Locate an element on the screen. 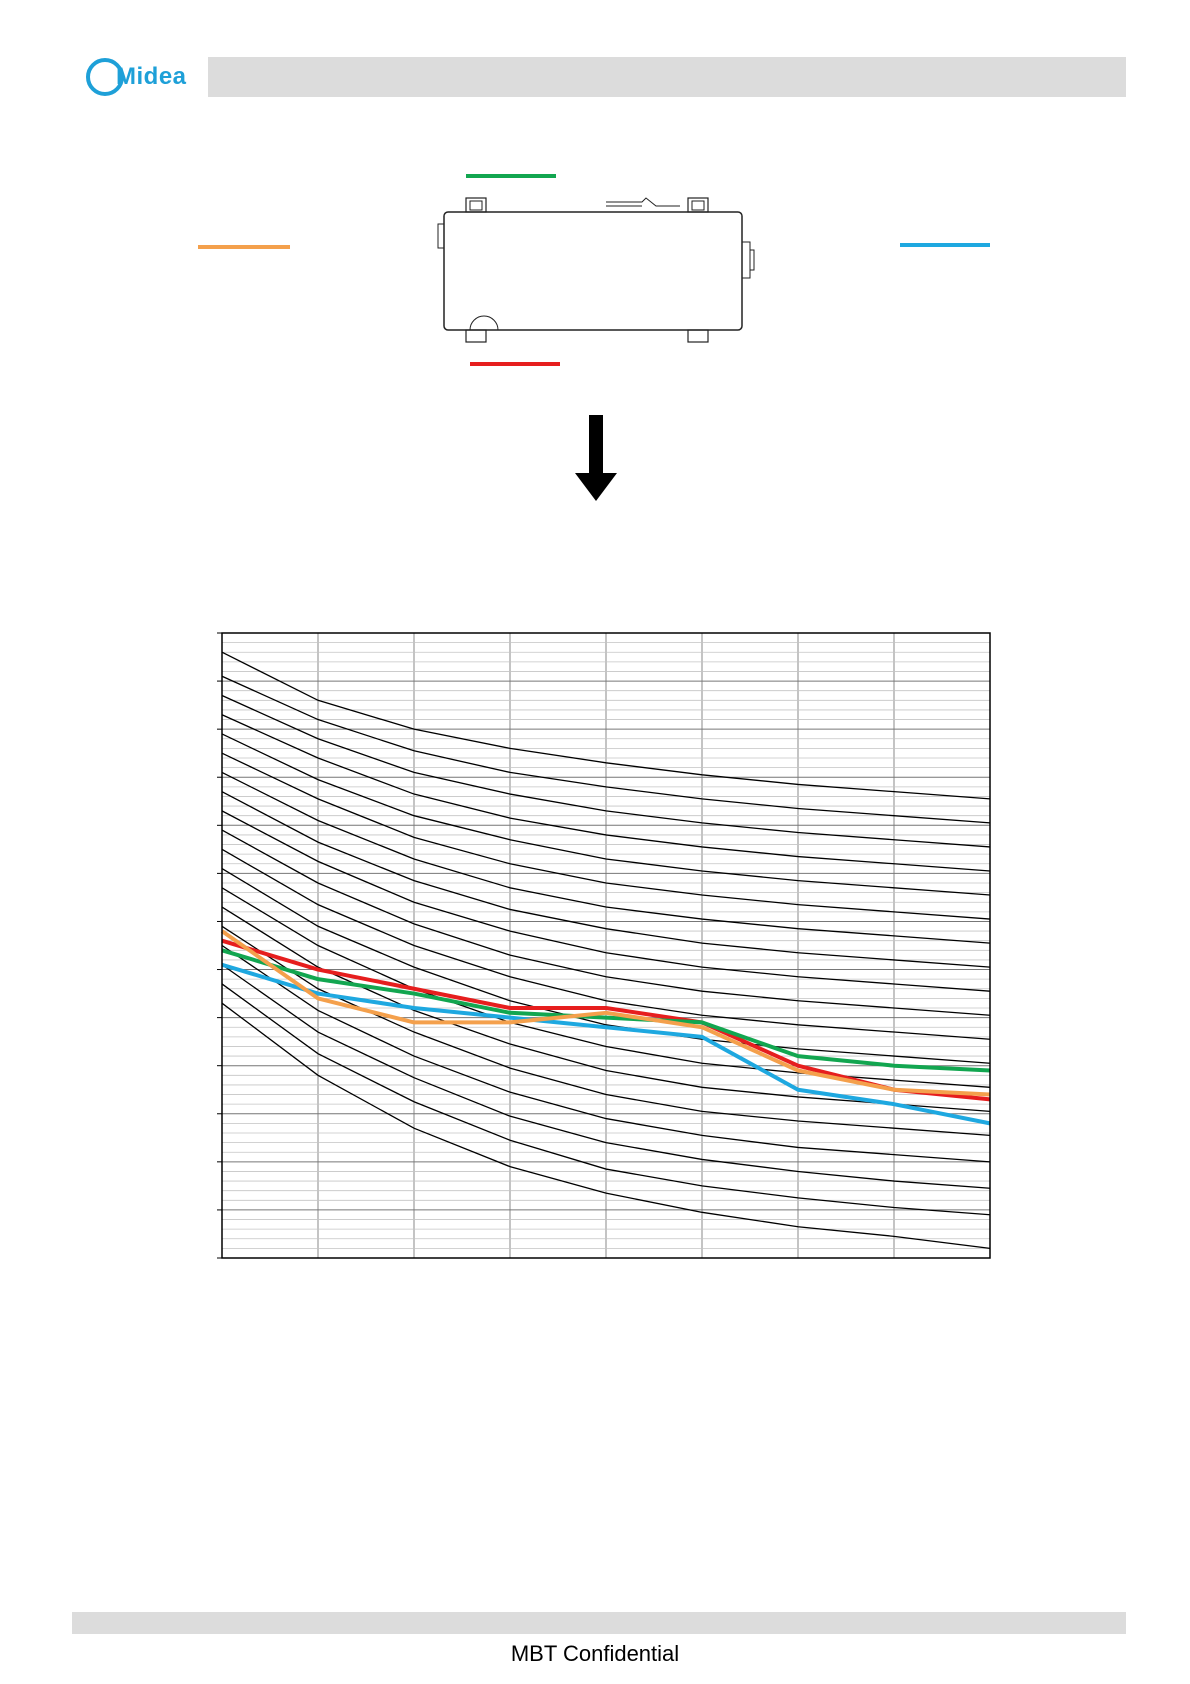 The height and width of the screenshot is (1684, 1190). legend-key-top is located at coordinates (511, 176).